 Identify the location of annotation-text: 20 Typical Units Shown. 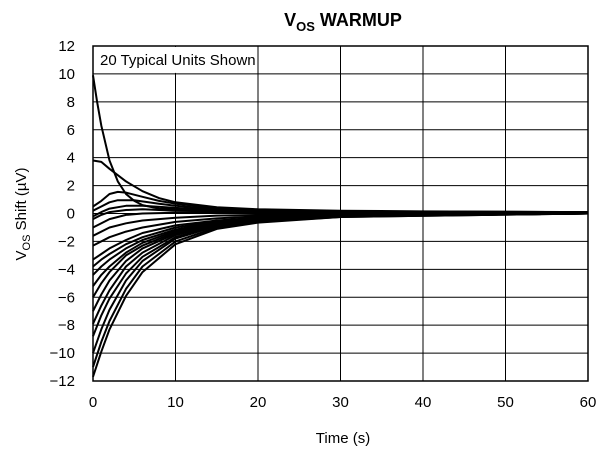
(178, 60).